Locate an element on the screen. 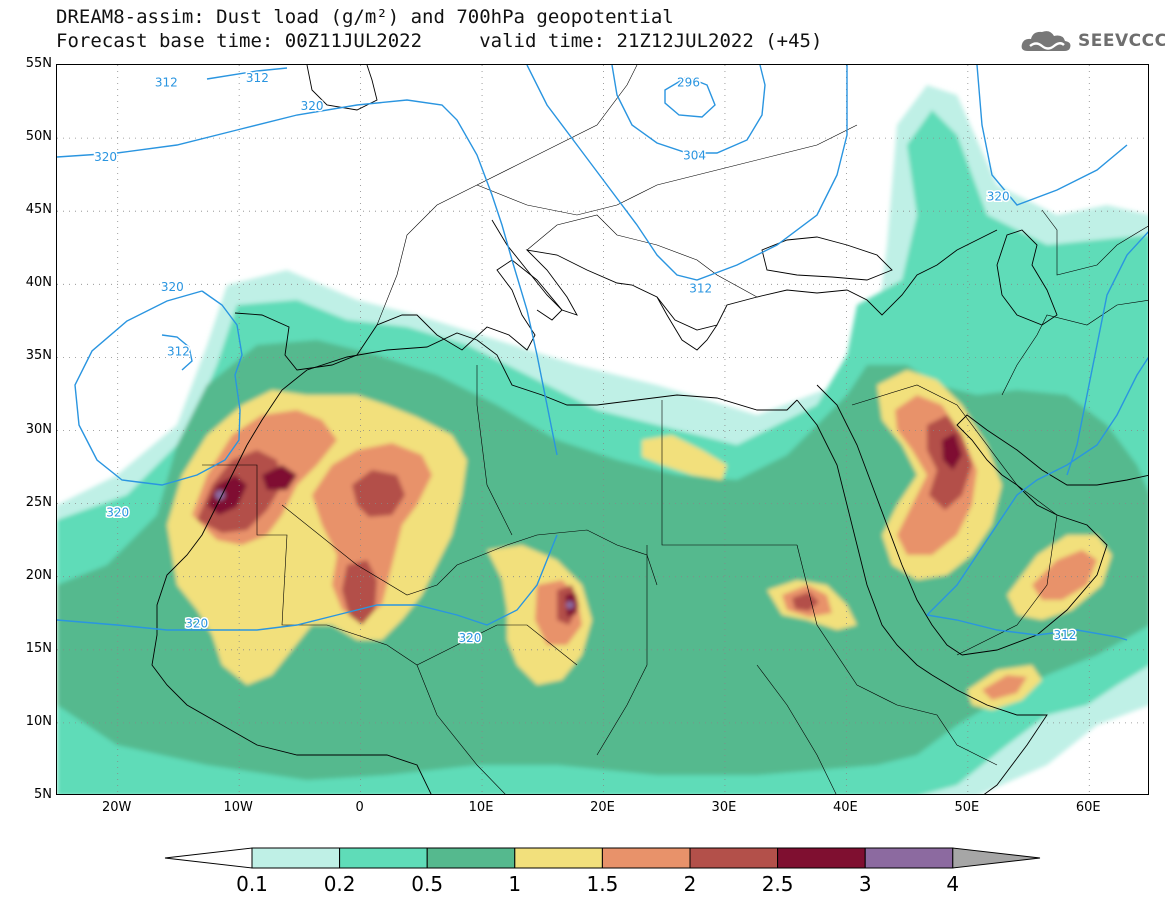 Image resolution: width=1165 pixels, height=907 pixels. border-libya-egypt is located at coordinates (729, 473).